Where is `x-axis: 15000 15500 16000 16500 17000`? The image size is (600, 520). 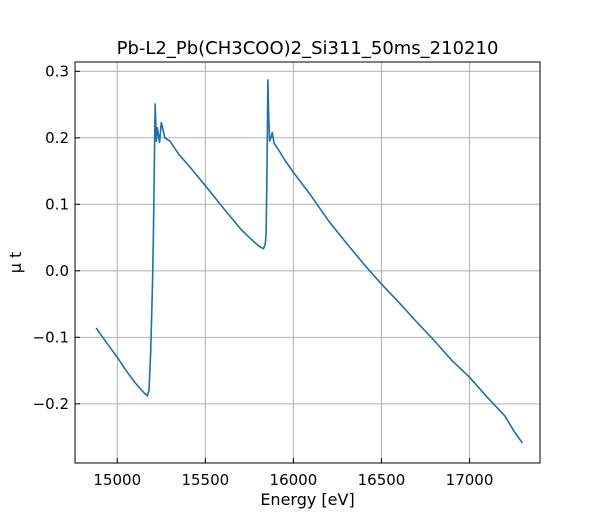
x-axis: 15000 15500 16000 16500 17000 is located at coordinates (293, 473).